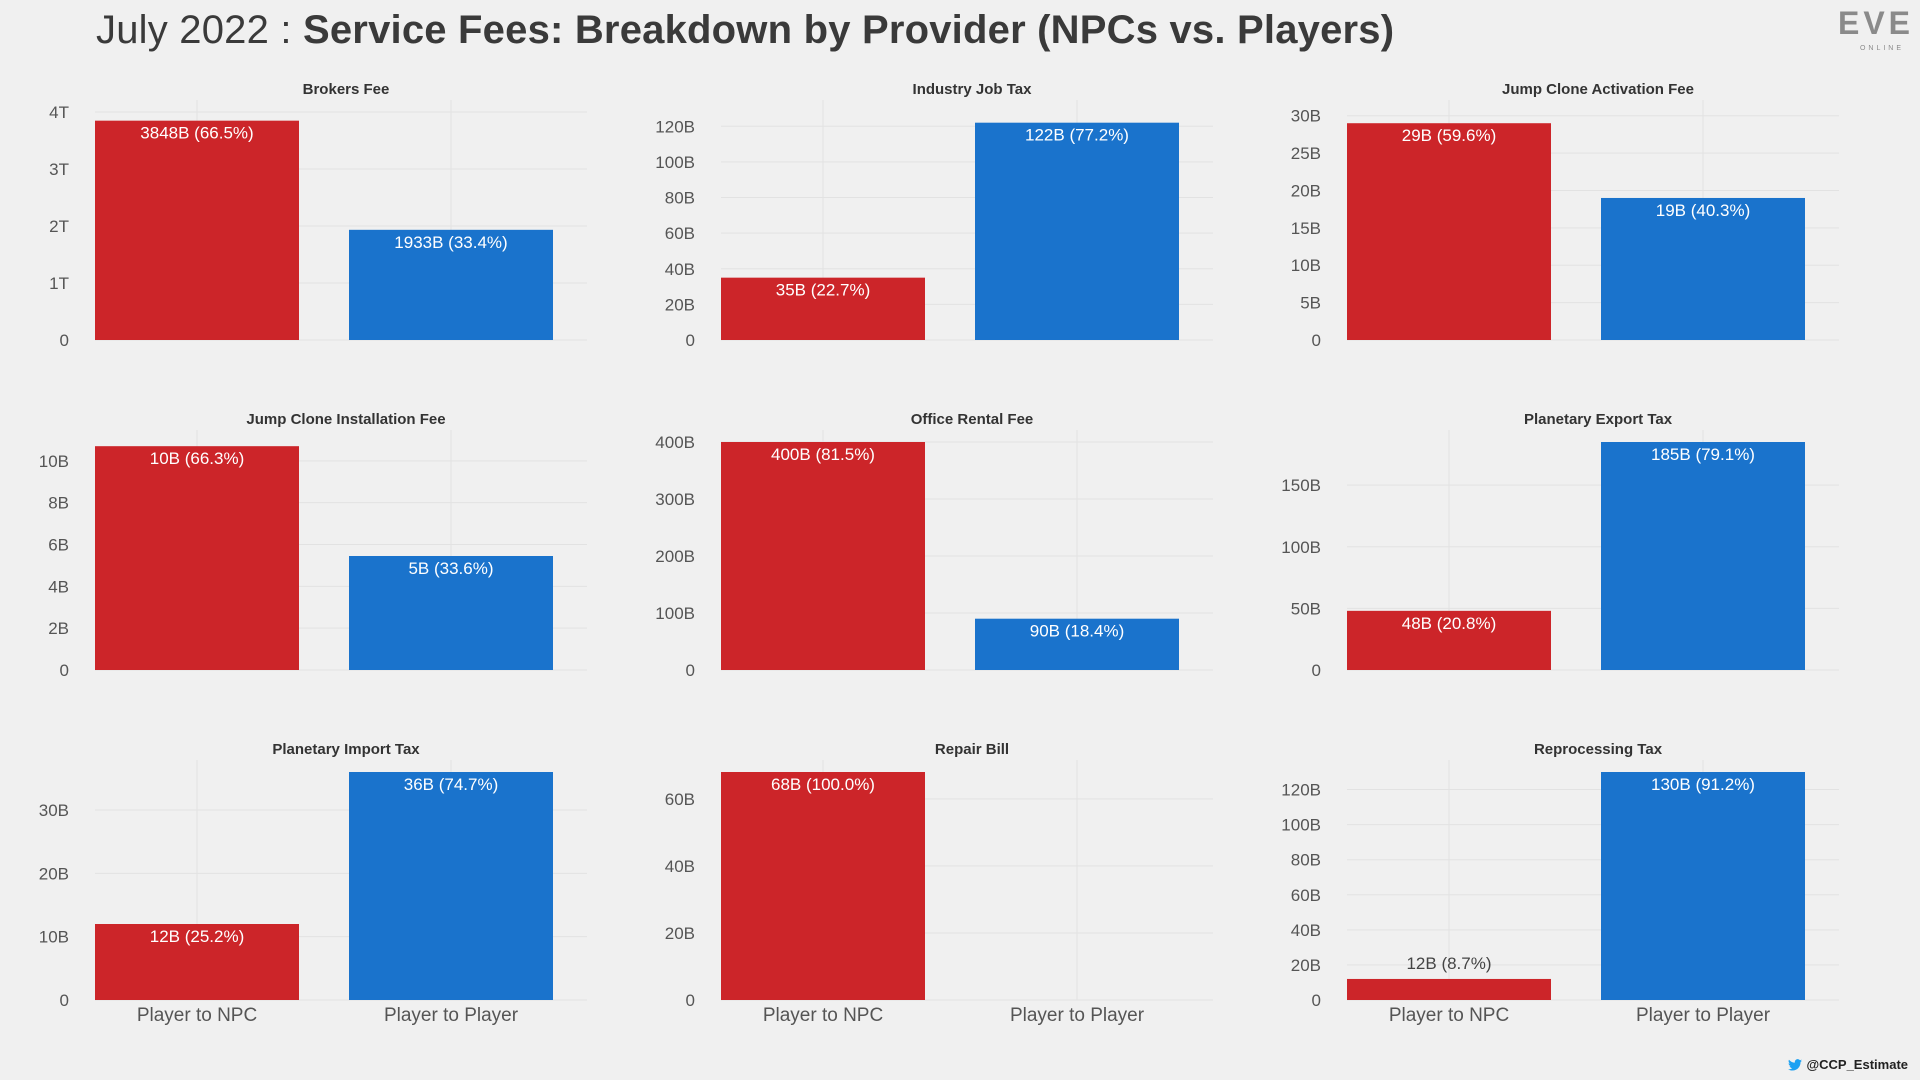 The image size is (1920, 1080). Describe the element at coordinates (451, 784) in the screenshot. I see `bar-data-label: 36B (74.7%)` at that location.